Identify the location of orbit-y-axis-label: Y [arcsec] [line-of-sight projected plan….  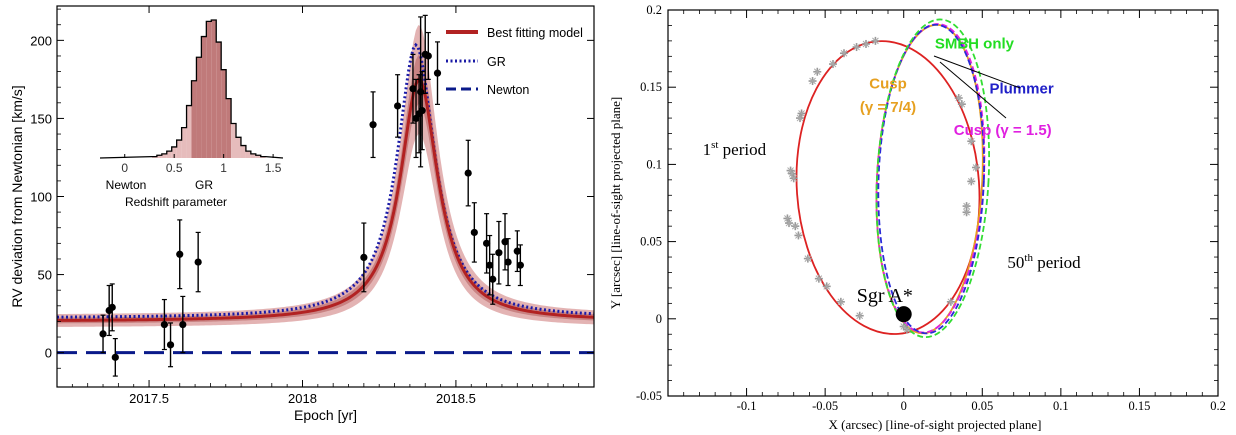
(615, 203).